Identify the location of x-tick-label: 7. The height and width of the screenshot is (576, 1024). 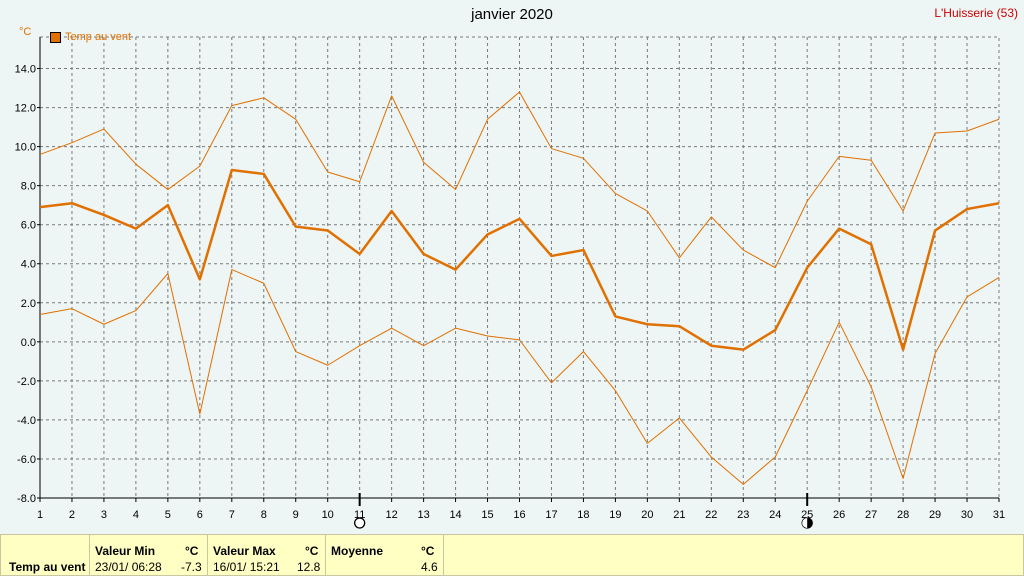
(232, 515).